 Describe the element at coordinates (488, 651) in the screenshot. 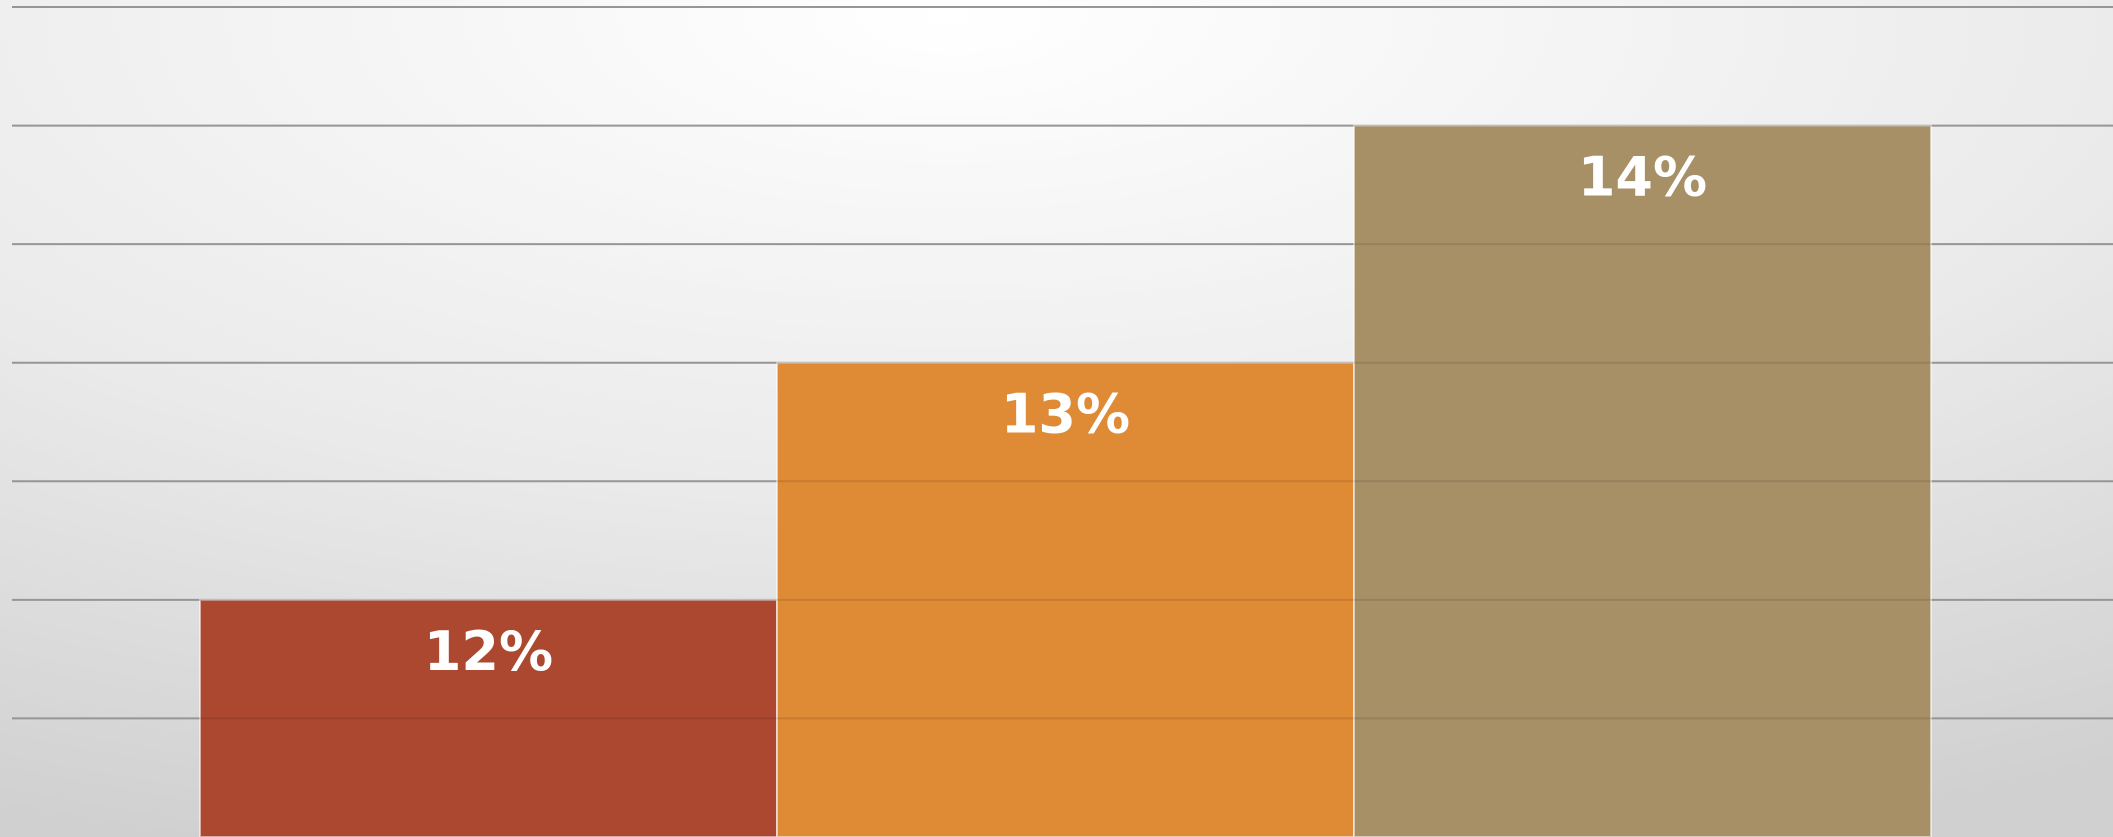

I see `data-label: 12%` at that location.